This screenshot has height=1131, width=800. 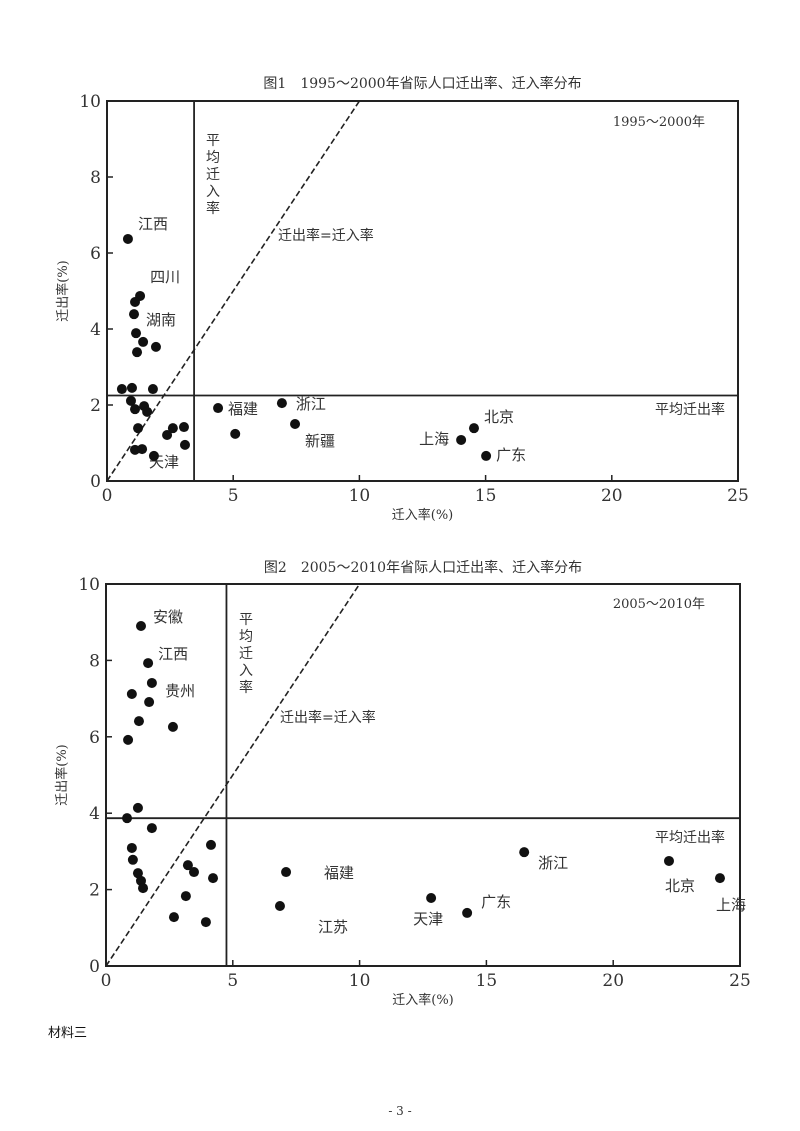 I want to click on province-label: 湖南, so click(x=161, y=320).